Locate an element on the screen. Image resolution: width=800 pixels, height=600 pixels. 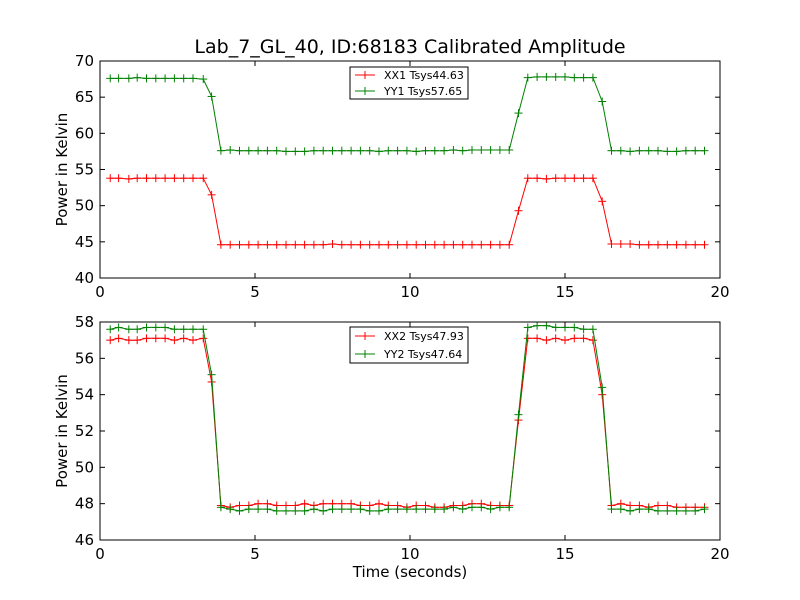
legend-item: YY2 Tsys47.64 is located at coordinates (408, 354).